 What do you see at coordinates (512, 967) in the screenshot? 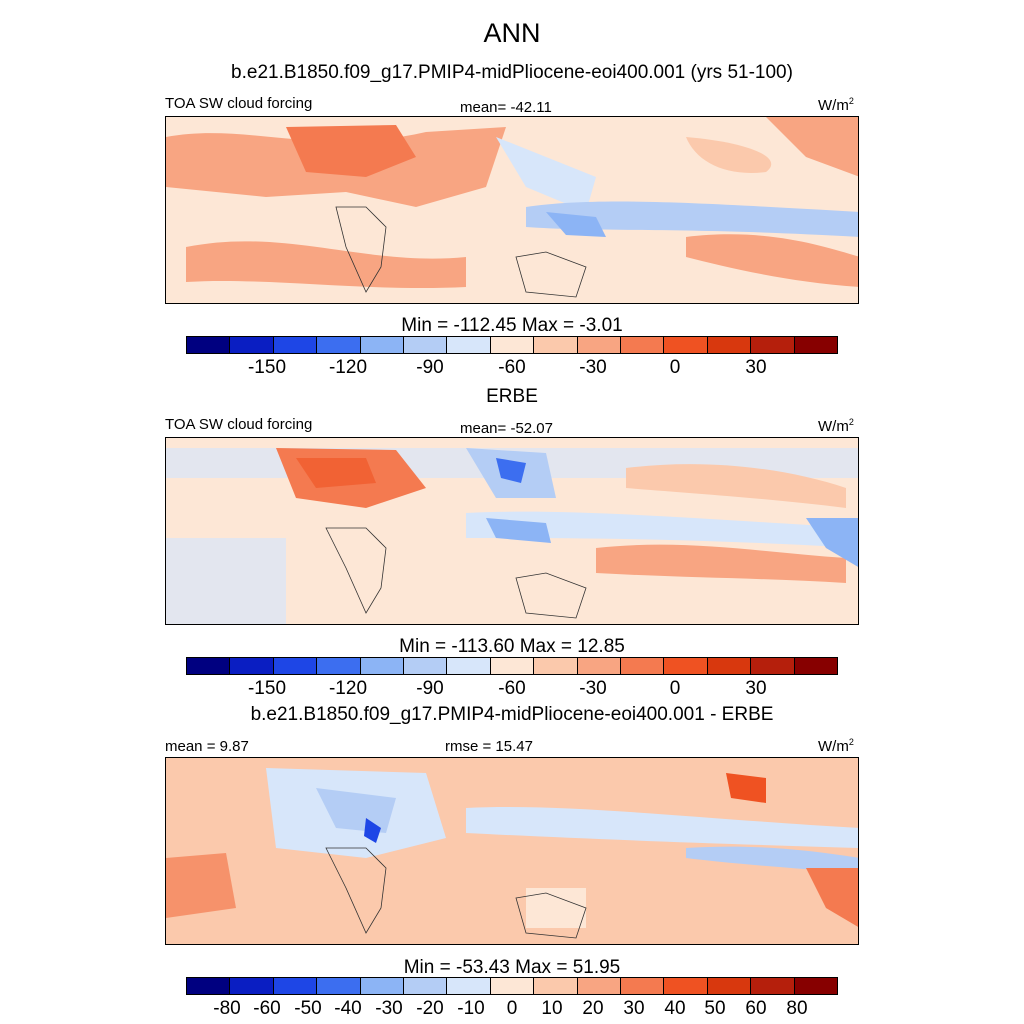
I see `panel-3-minmax: Min = -53.43 Max = 51.95` at bounding box center [512, 967].